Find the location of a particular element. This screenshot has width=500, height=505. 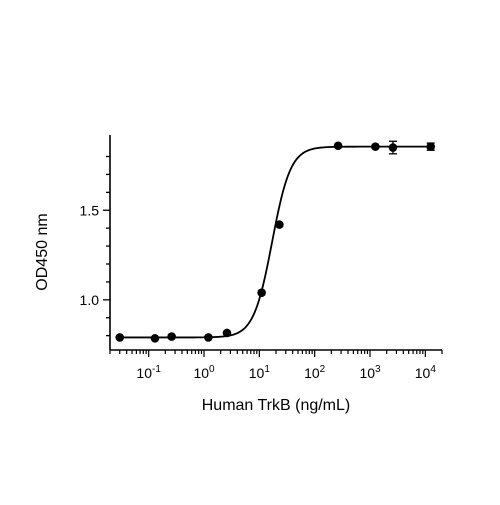

x-tick-label: 10² is located at coordinates (315, 372).